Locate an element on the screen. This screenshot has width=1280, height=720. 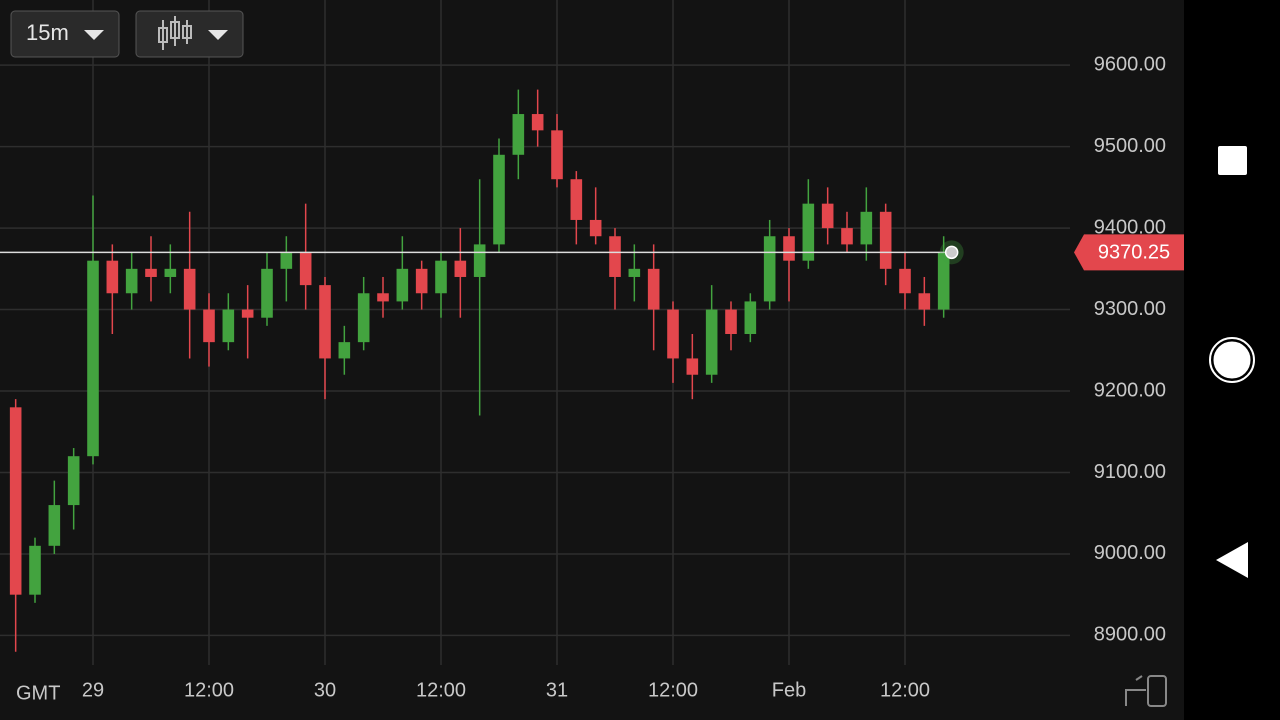
candle-icon is located at coordinates (175, 33).